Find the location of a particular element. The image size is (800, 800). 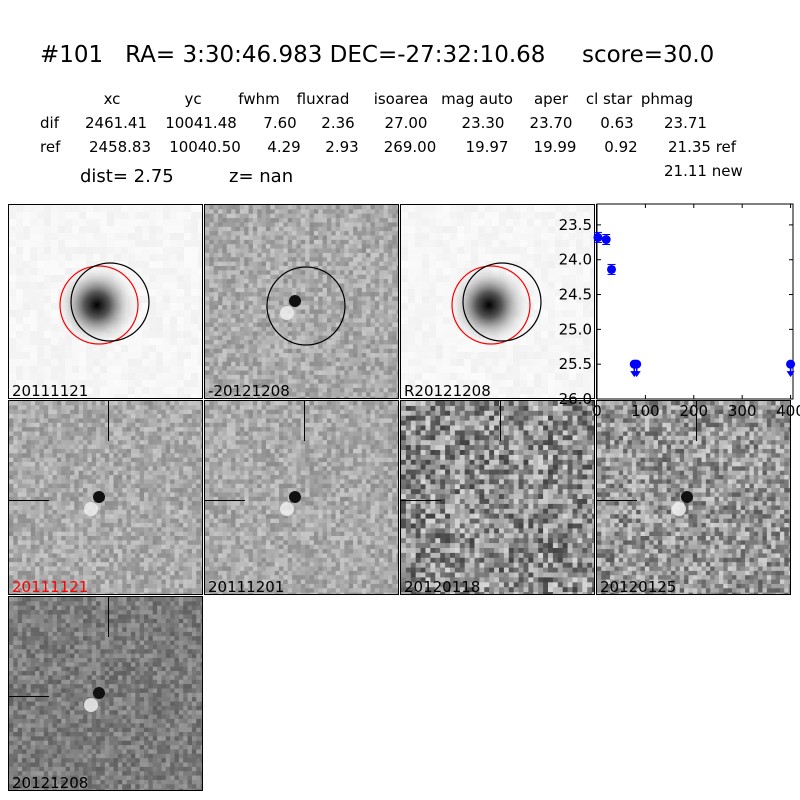

column-header: aper is located at coordinates (551, 99).